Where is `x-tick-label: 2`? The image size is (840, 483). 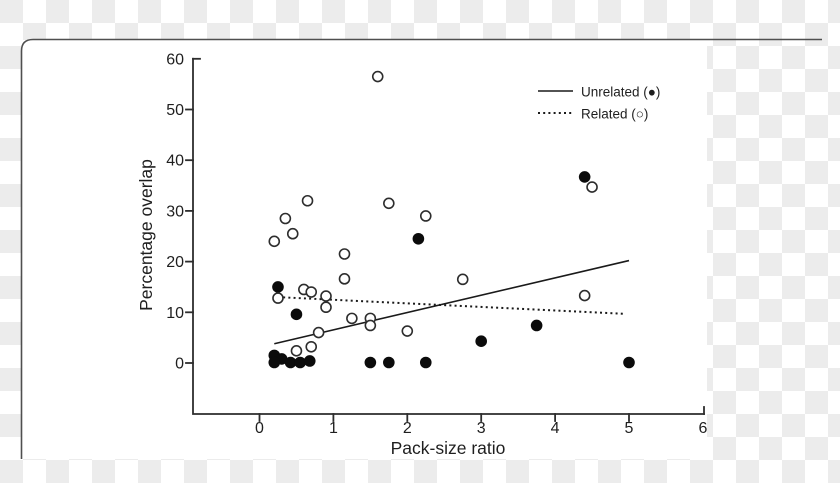
x-tick-label: 2 is located at coordinates (407, 428).